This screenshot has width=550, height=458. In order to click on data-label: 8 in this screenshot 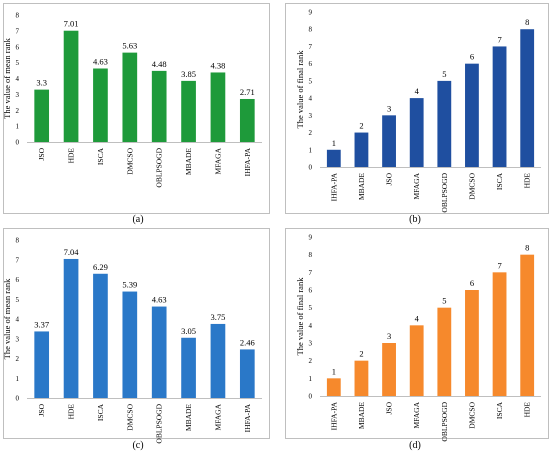, I will do `click(527, 22)`.